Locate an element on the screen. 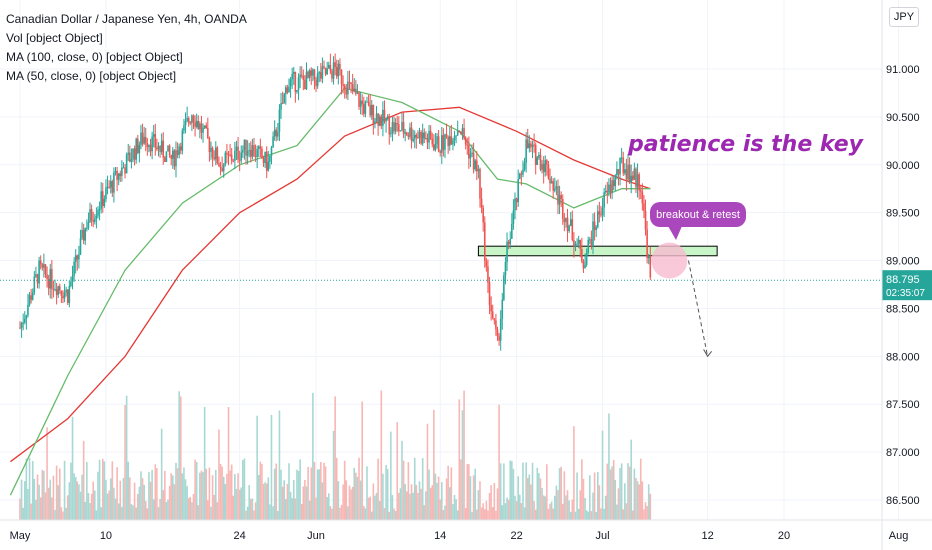 This screenshot has width=932, height=550. legend-volume: Vol [object Object] is located at coordinates (54, 38).